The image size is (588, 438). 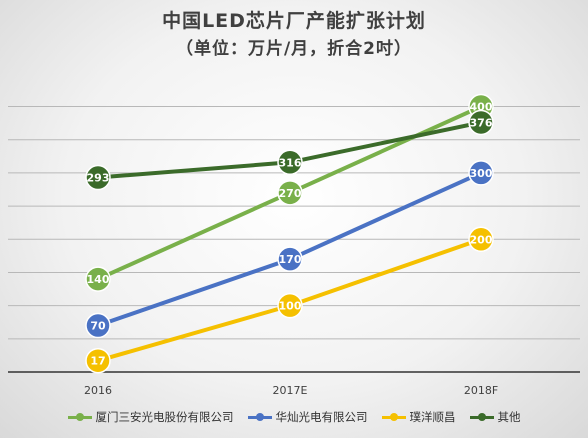 I want to click on legend-item: 厦门三安光电股份有限公司, so click(x=150, y=417).